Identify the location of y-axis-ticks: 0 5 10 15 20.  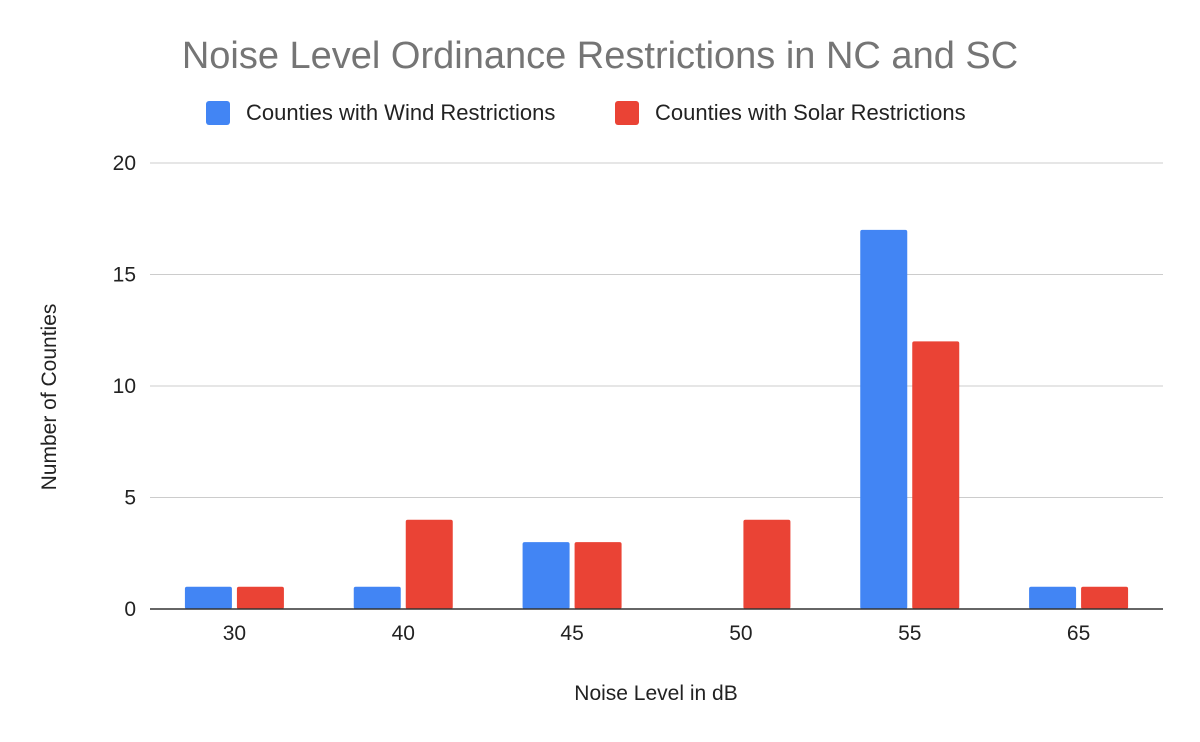
(124, 386).